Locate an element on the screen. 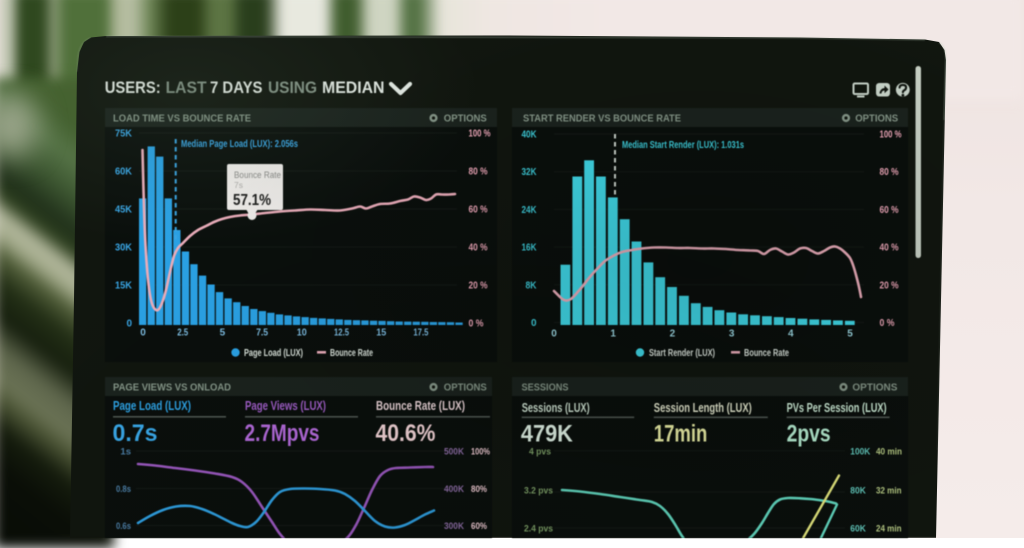 The height and width of the screenshot is (548, 1024). svg-text: 7 DAYS is located at coordinates (236, 87).